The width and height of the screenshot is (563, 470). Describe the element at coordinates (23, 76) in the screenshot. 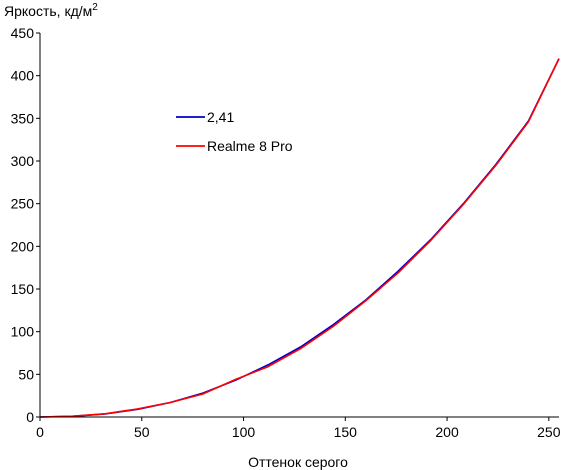

I see `y-tick-label: 400` at that location.